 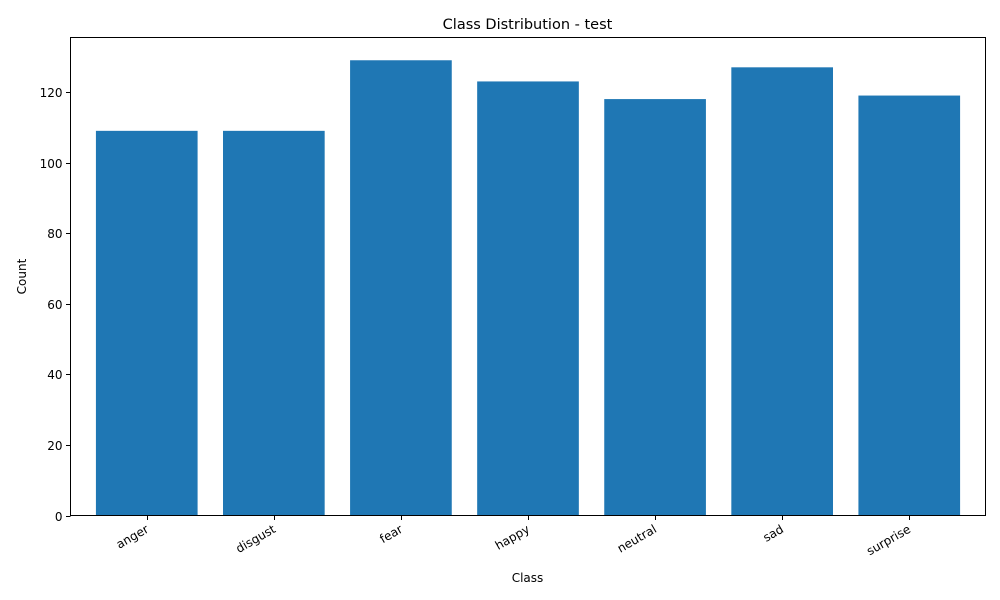 What do you see at coordinates (401, 288) in the screenshot?
I see `bar-fear` at bounding box center [401, 288].